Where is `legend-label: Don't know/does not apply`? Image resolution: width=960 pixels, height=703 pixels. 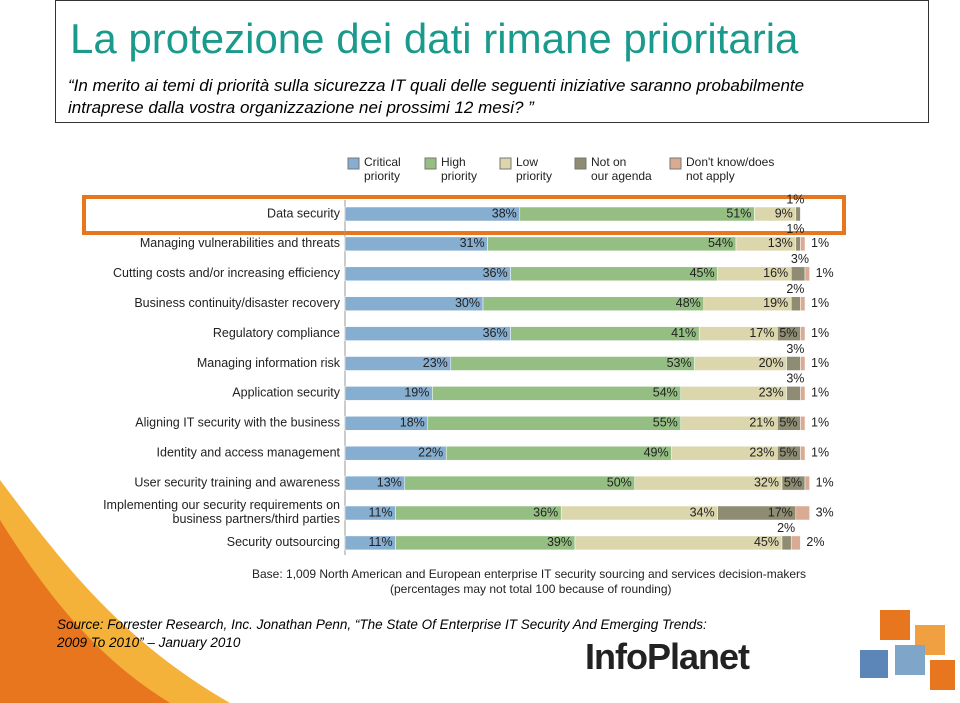 legend-label: Don't know/does not apply is located at coordinates (730, 169).